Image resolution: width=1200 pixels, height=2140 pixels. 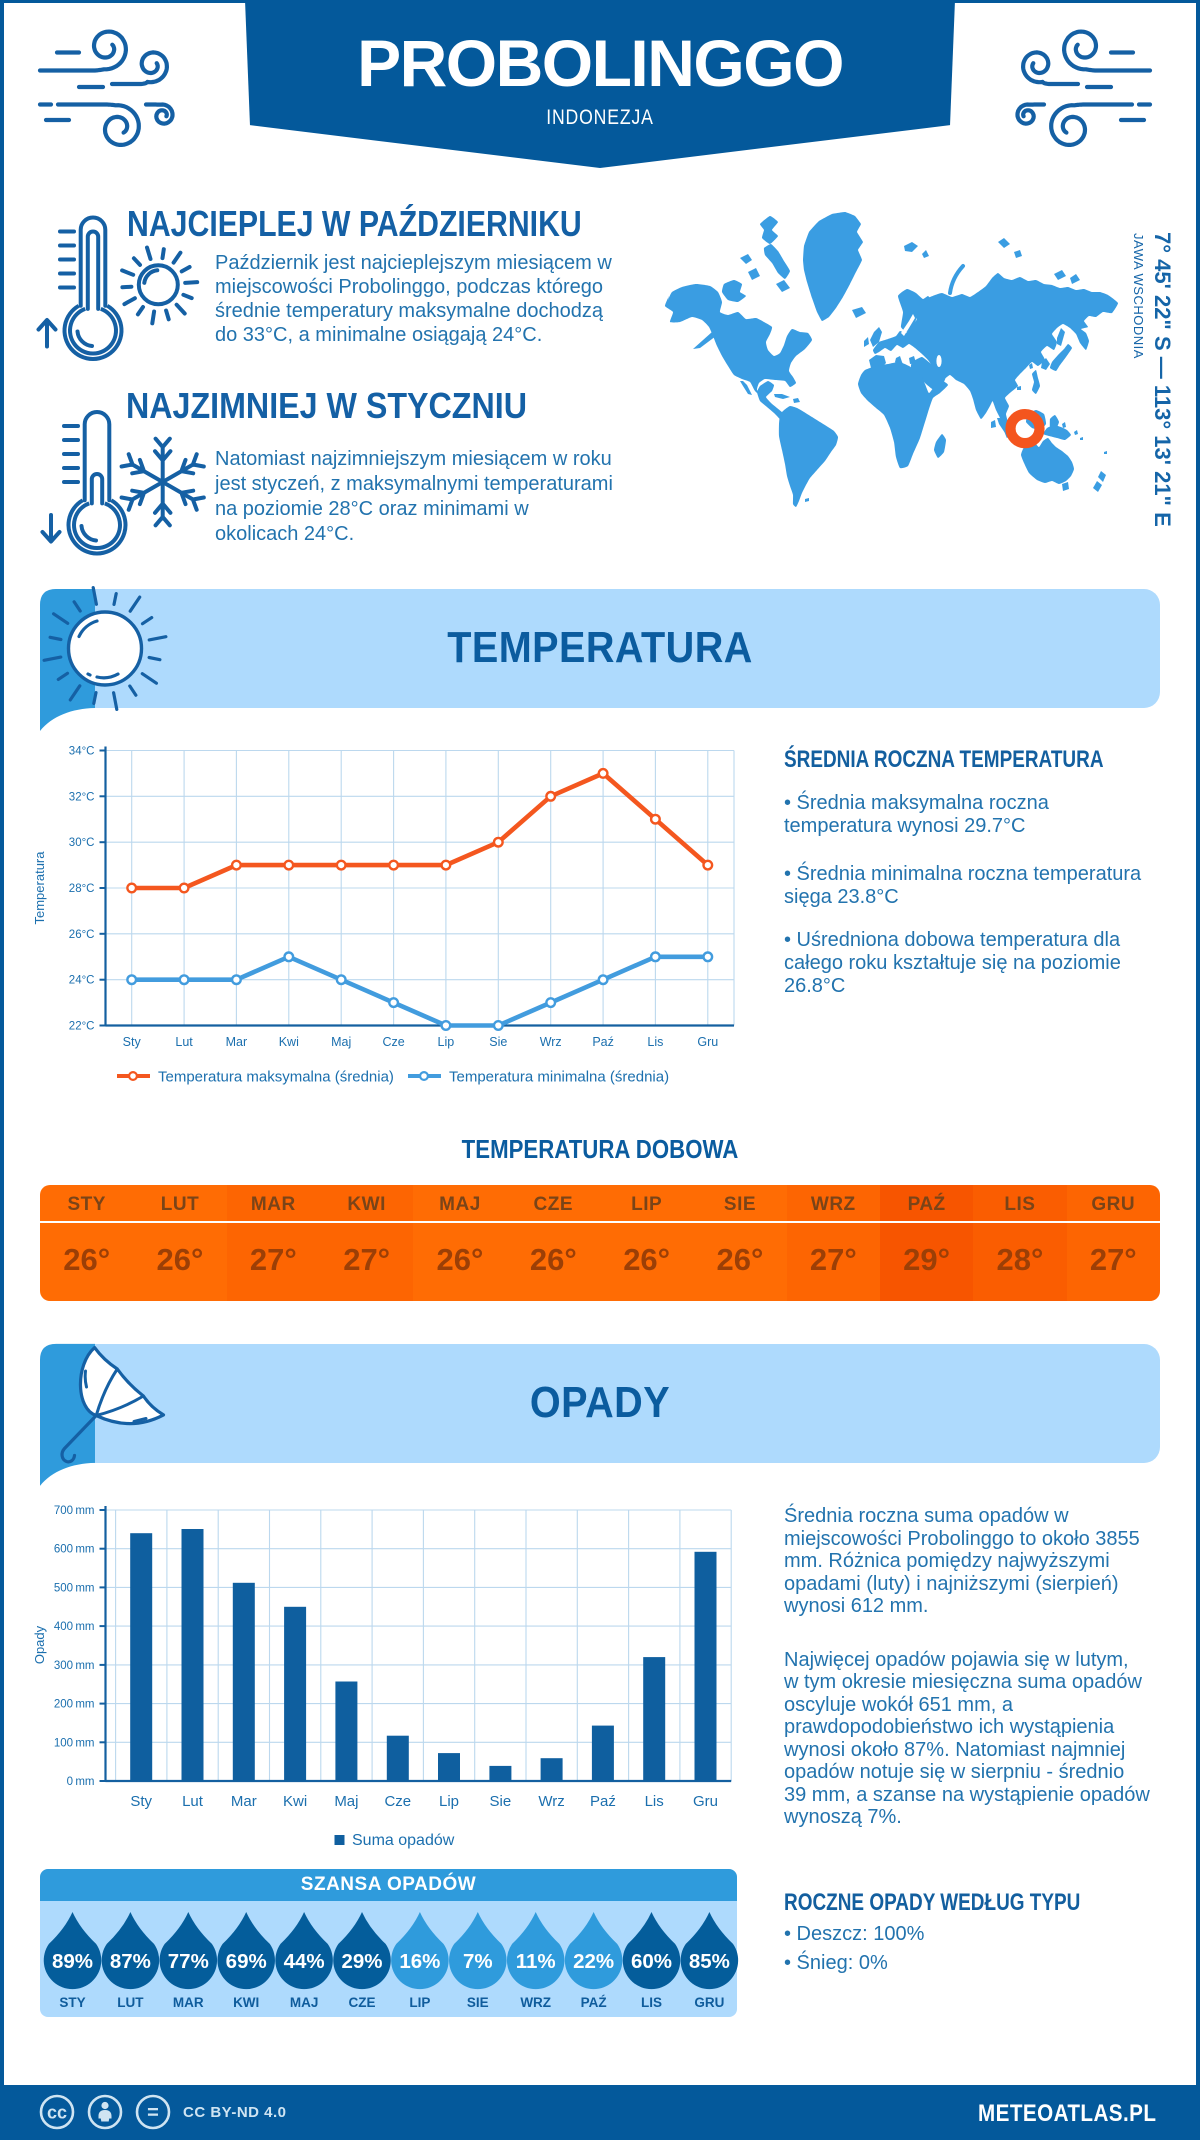 I want to click on svg-text: 300 mm, so click(x=74, y=1666).